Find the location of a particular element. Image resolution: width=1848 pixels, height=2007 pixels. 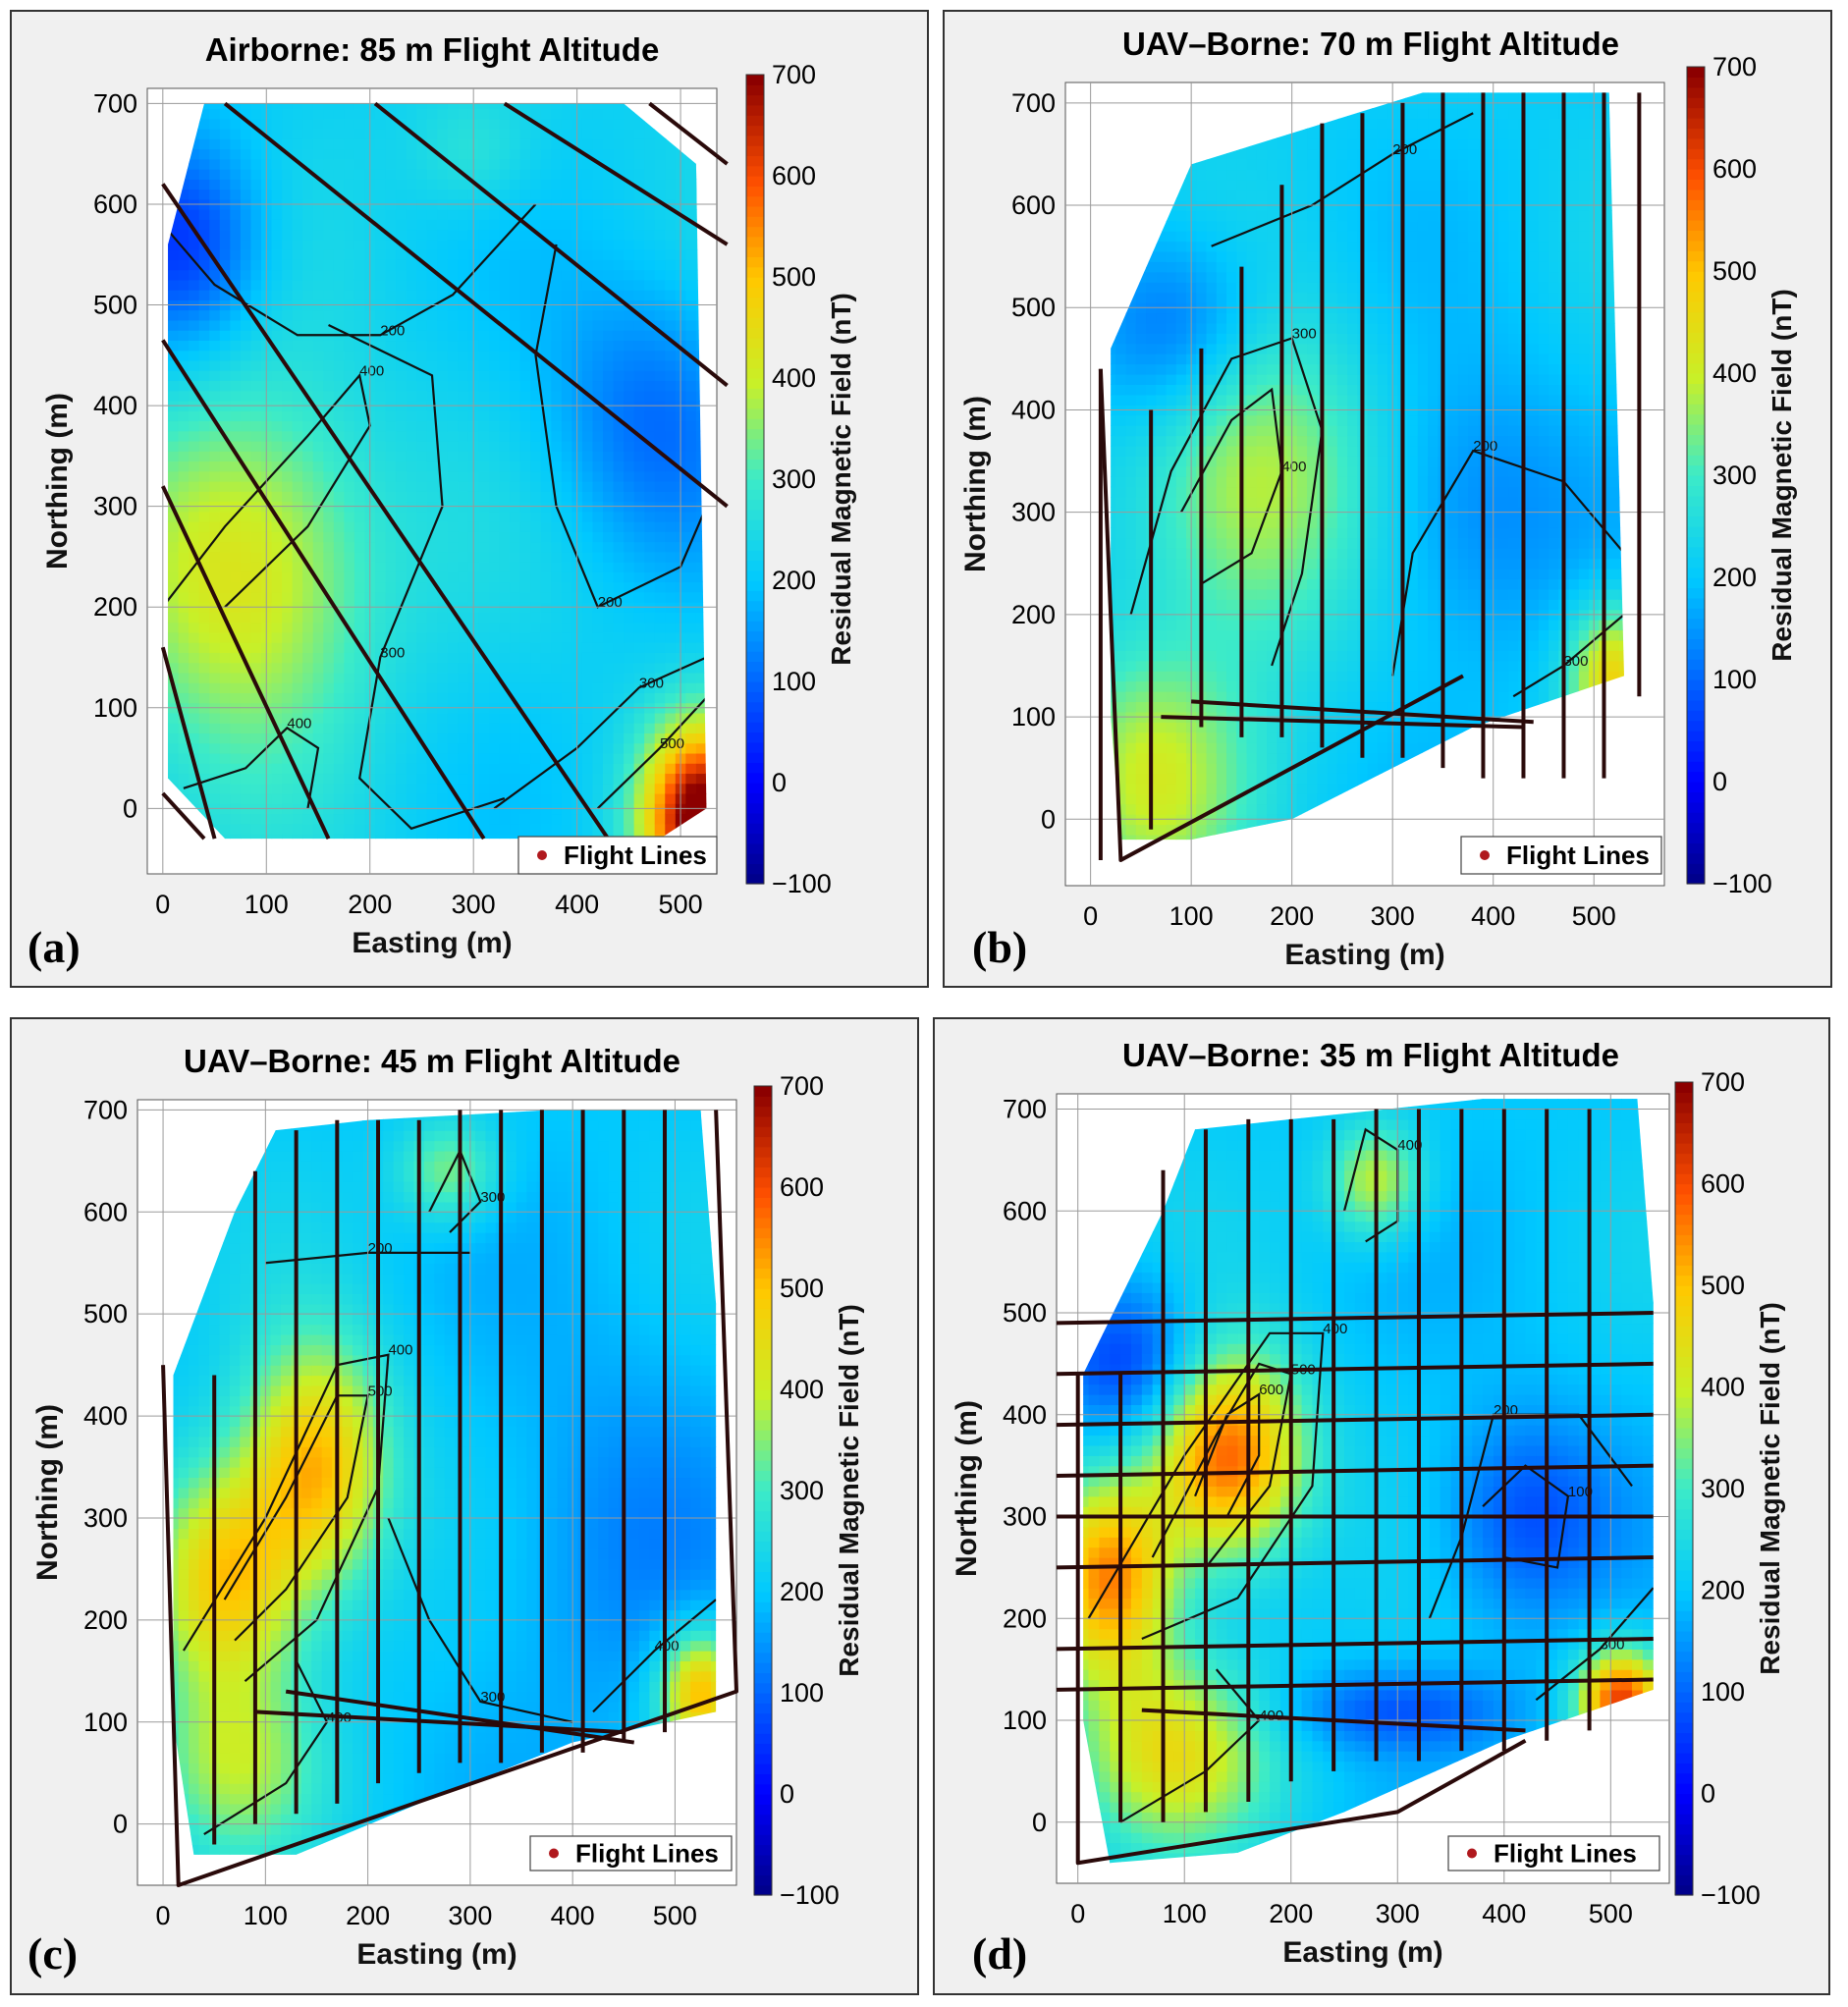

flight-lines is located at coordinates (444, 471).